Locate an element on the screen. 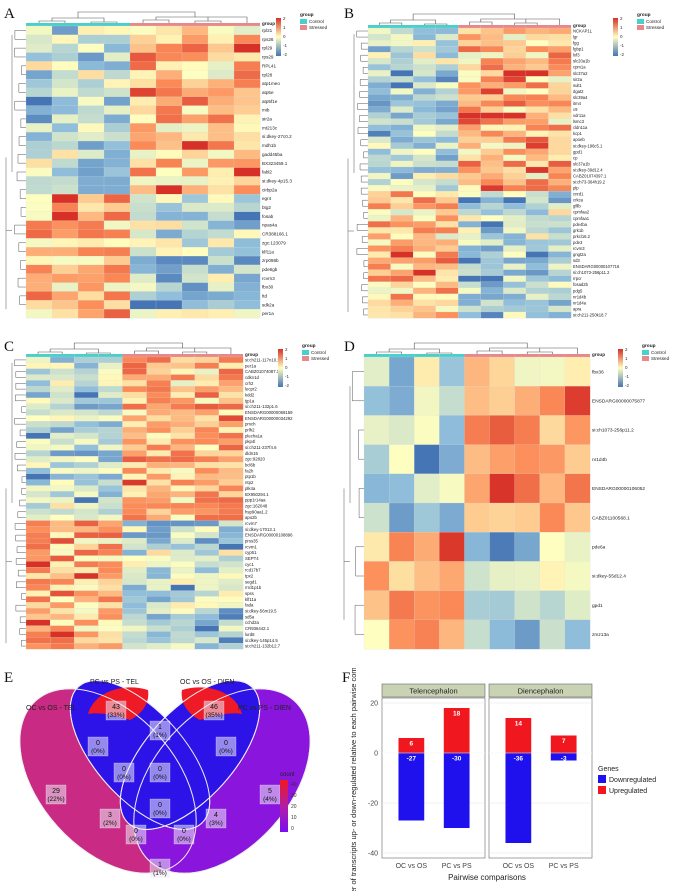 The height and width of the screenshot is (896, 685). gene-label: gngt2a is located at coordinates (579, 254).